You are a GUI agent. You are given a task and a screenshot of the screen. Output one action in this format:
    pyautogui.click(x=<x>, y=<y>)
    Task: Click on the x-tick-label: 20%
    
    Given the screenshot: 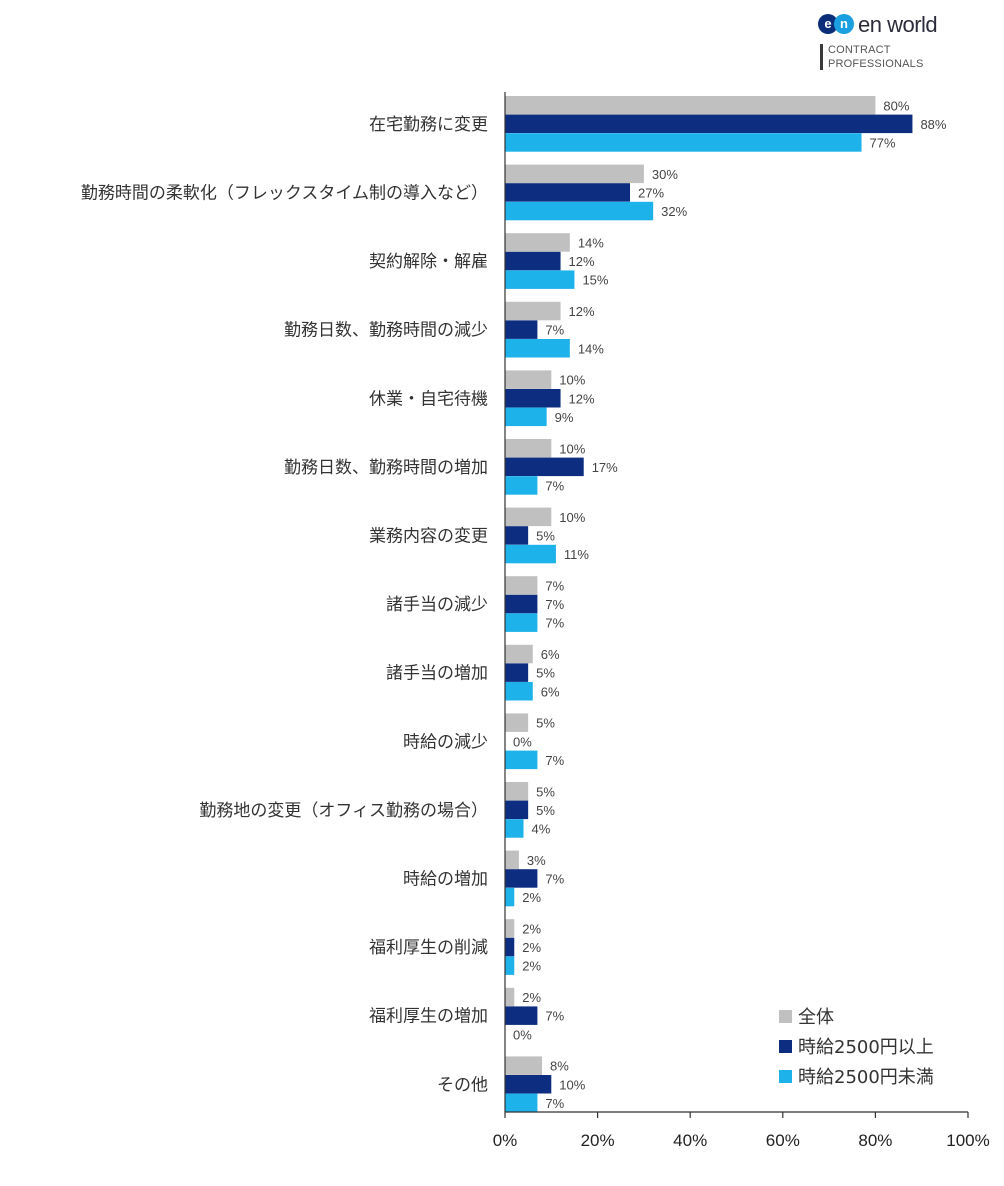 What is the action you would take?
    pyautogui.click(x=598, y=1140)
    